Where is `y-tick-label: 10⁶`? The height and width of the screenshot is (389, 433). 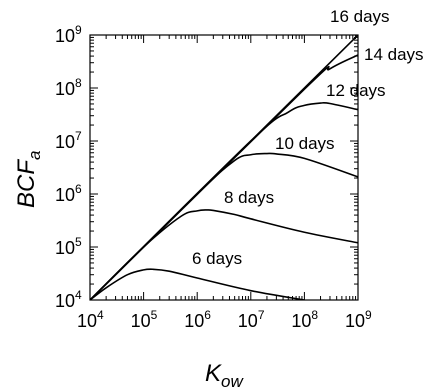 y-tick-label: 10⁶ is located at coordinates (68, 193).